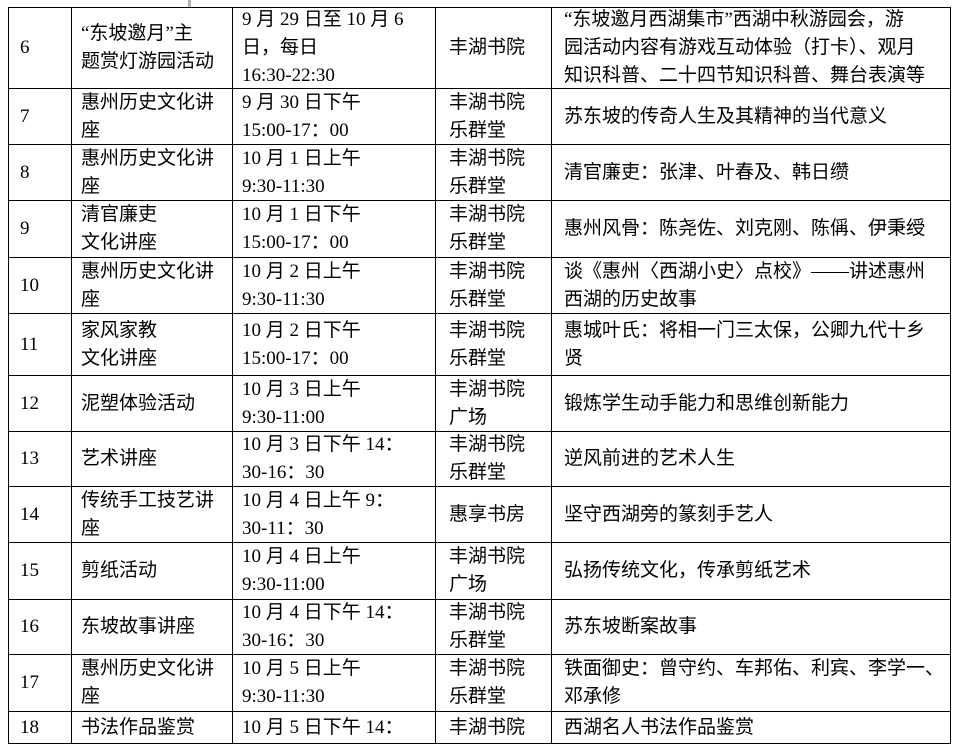 The width and height of the screenshot is (962, 747). I want to click on text-line: 10 月 2 日上午, so click(301, 271).